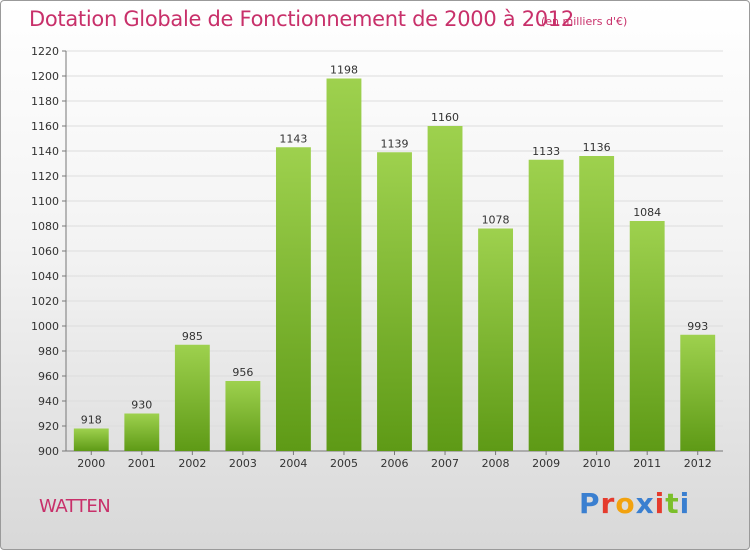  I want to click on x-tick-label: 2004, so click(293, 463).